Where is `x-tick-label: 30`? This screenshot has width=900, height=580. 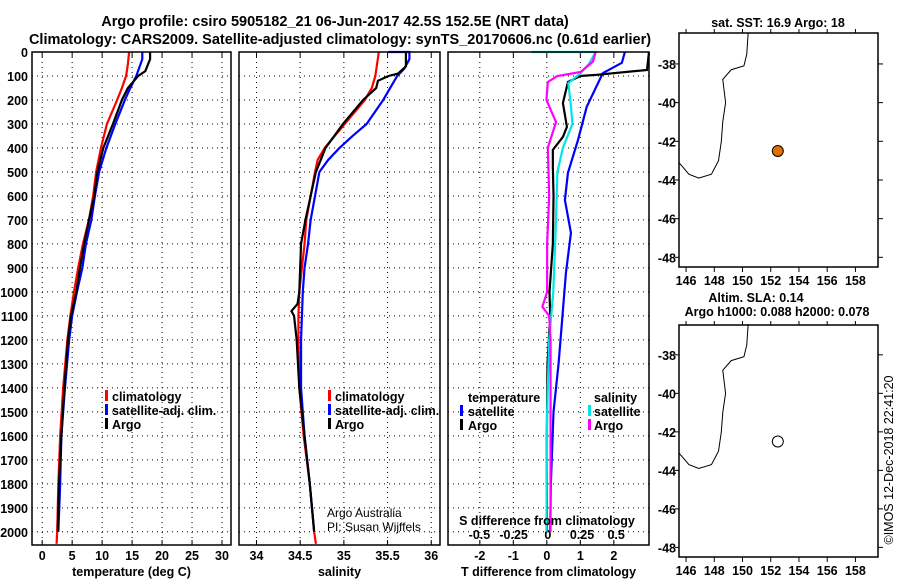 x-tick-label: 30 is located at coordinates (222, 556).